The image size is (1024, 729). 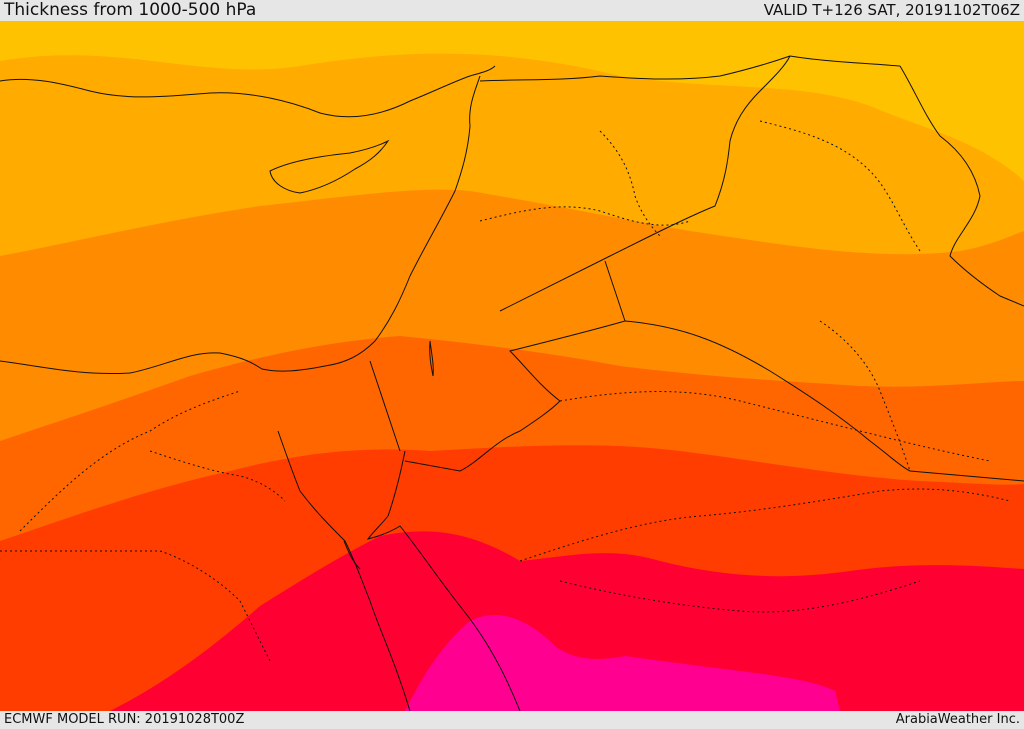 What do you see at coordinates (124, 719) in the screenshot?
I see `model-run: ECMWF MODEL RUN: 20191028T00Z` at bounding box center [124, 719].